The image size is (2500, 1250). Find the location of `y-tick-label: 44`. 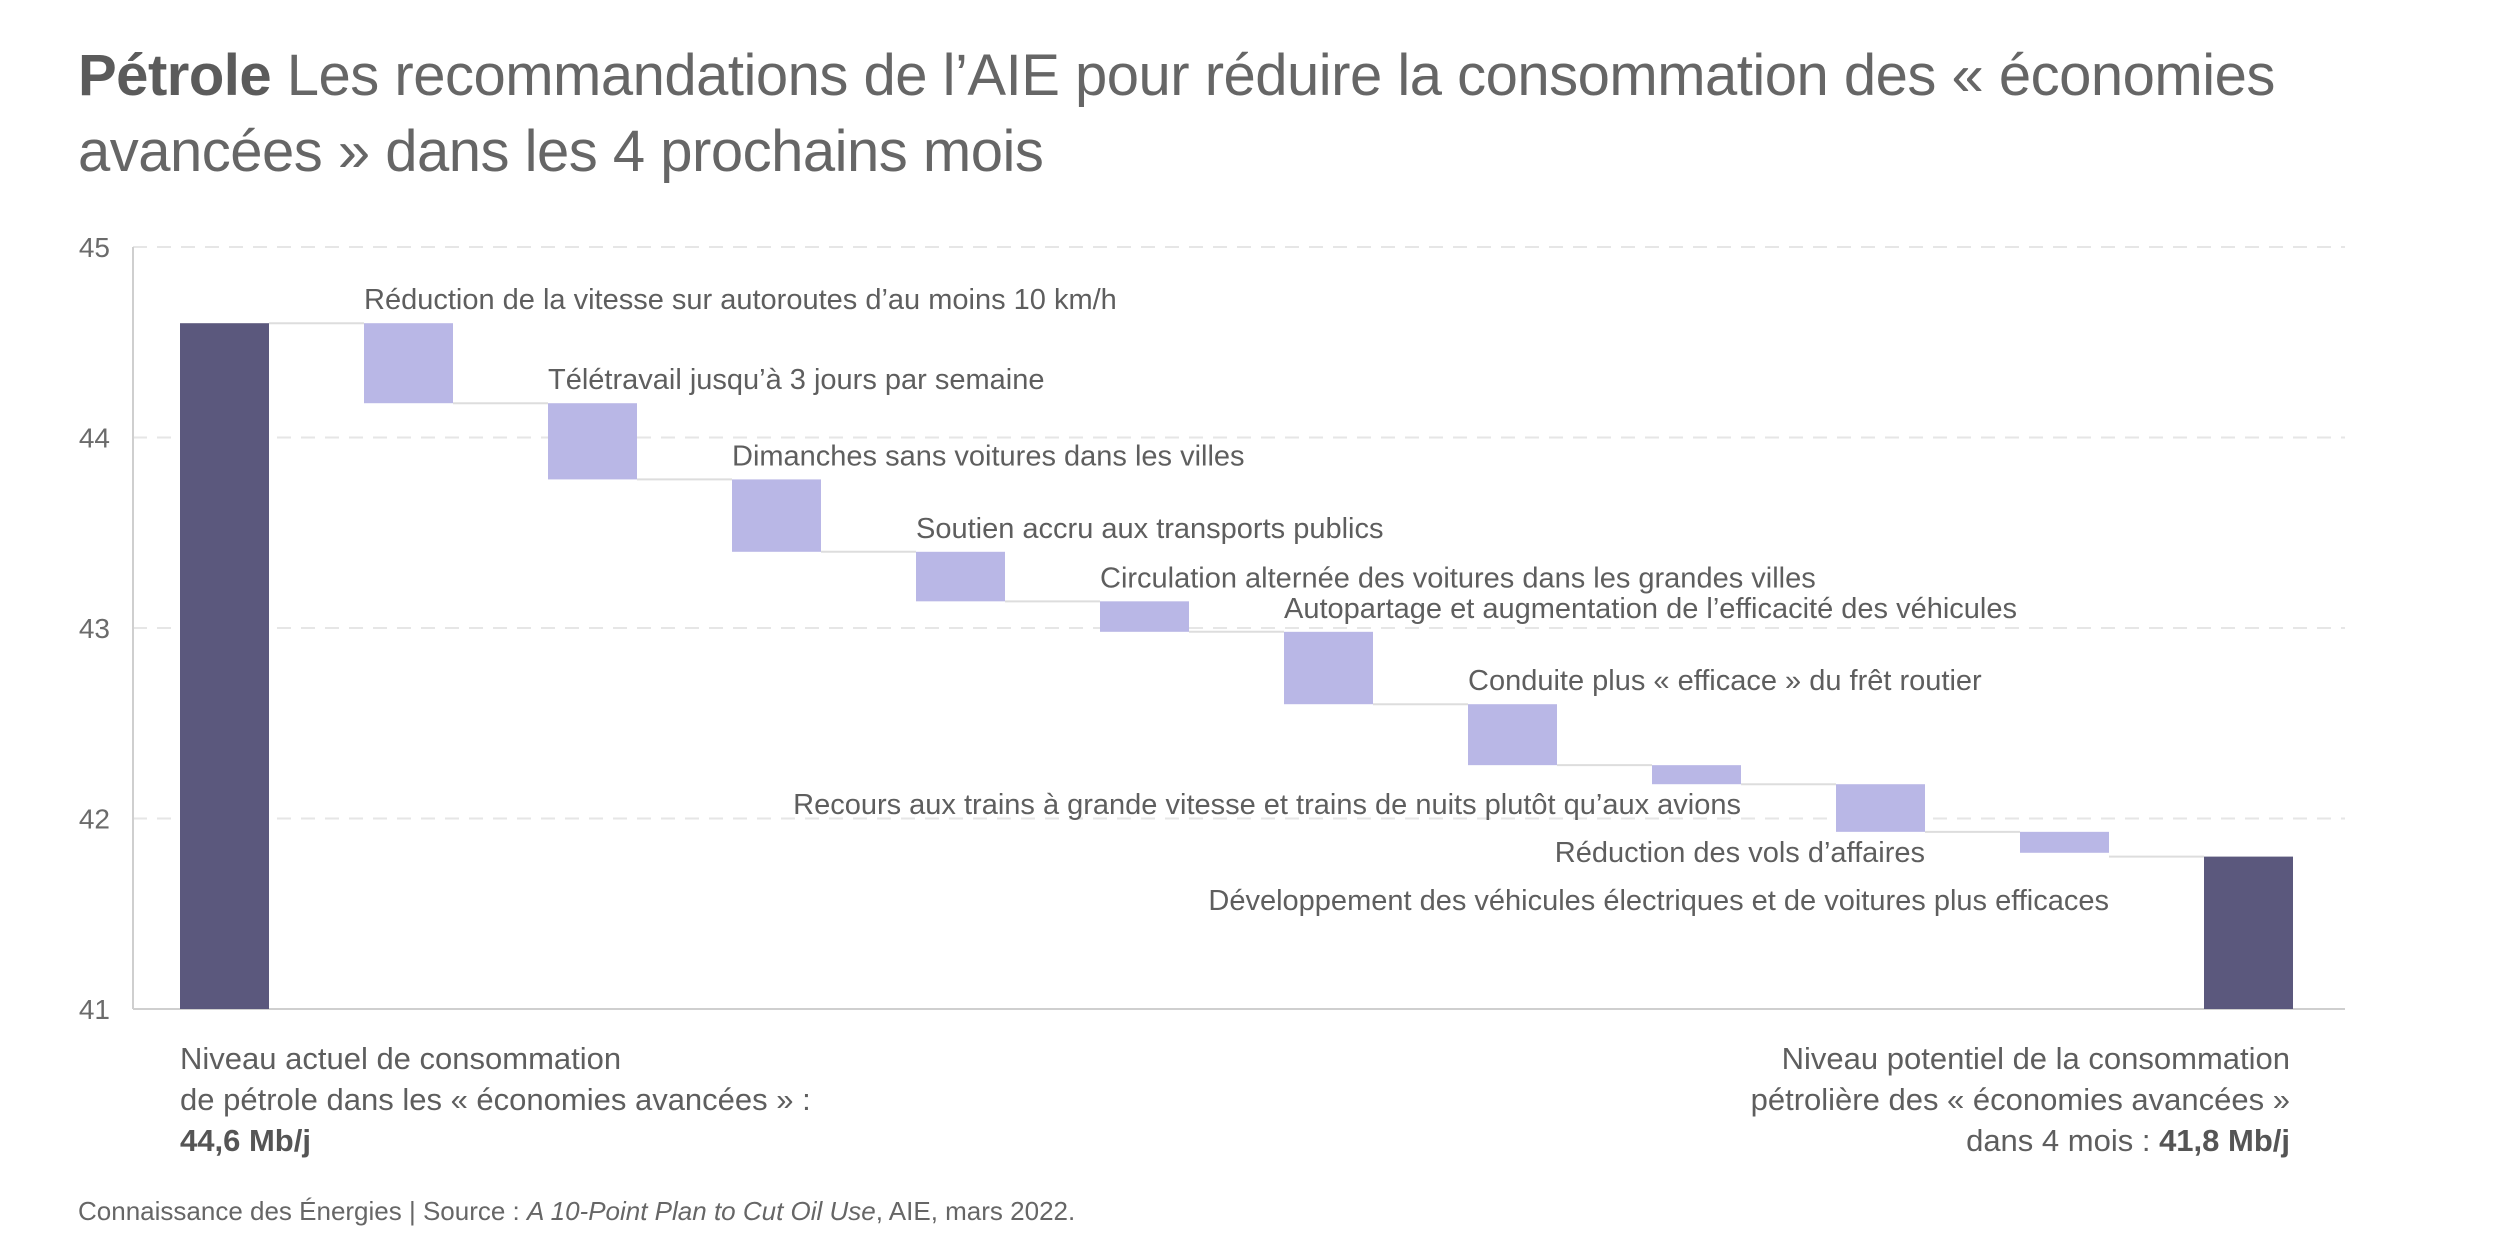

y-tick-label: 44 is located at coordinates (94, 438).